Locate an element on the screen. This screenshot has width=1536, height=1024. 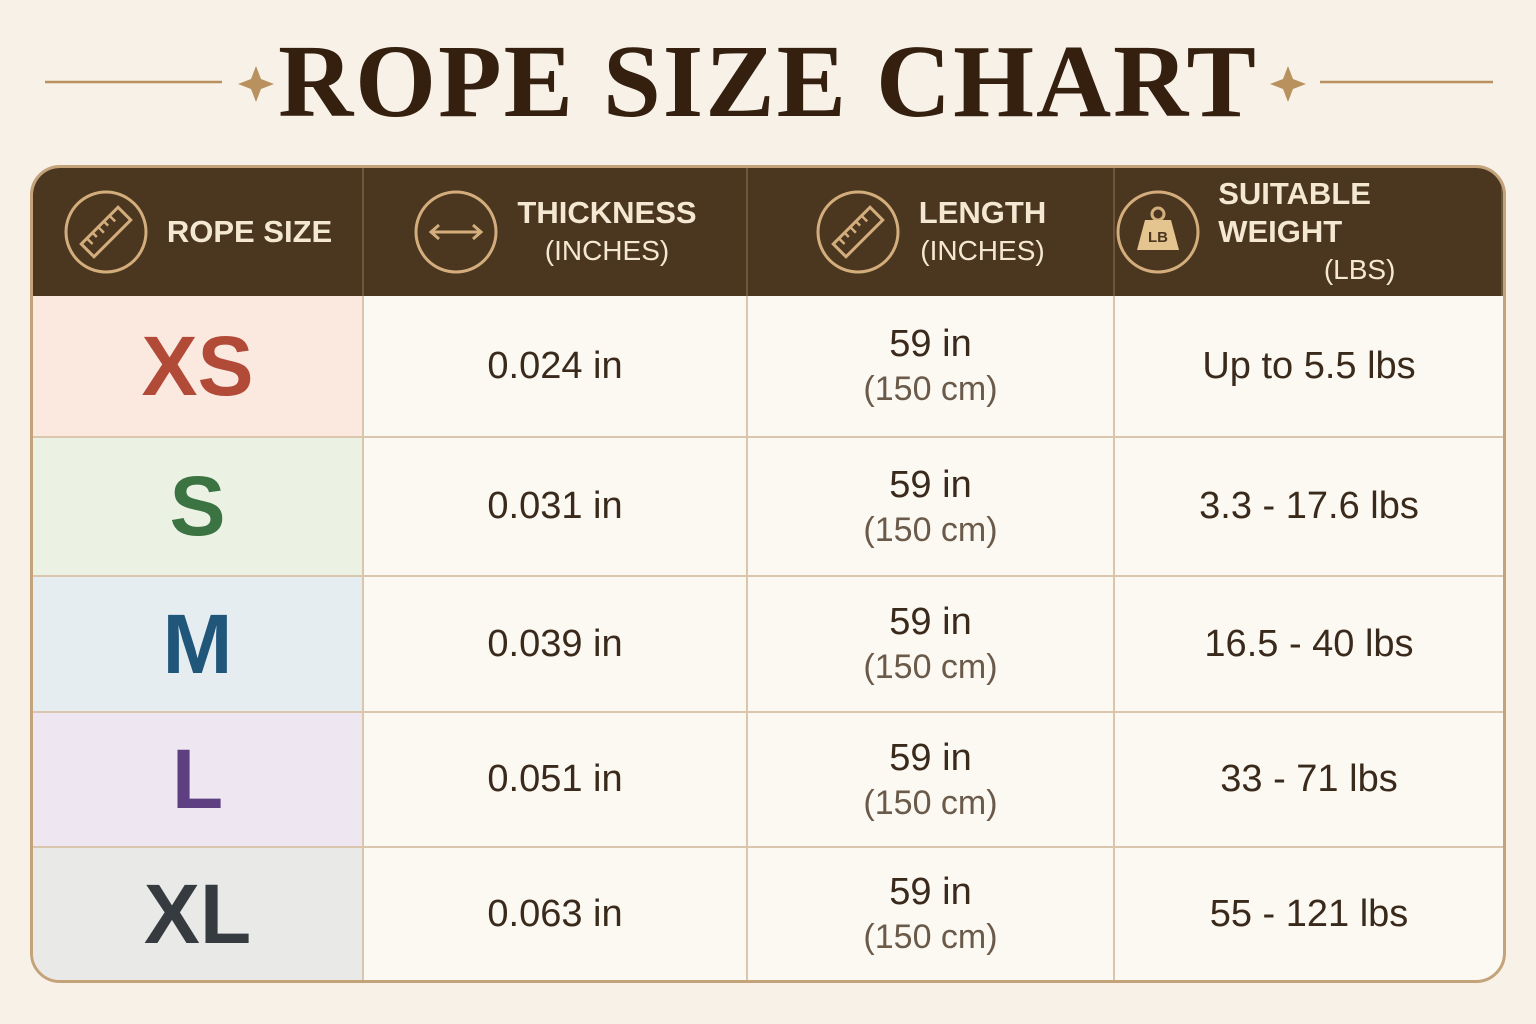
weight-cell: 55 - 121 lbs is located at coordinates (1309, 914).